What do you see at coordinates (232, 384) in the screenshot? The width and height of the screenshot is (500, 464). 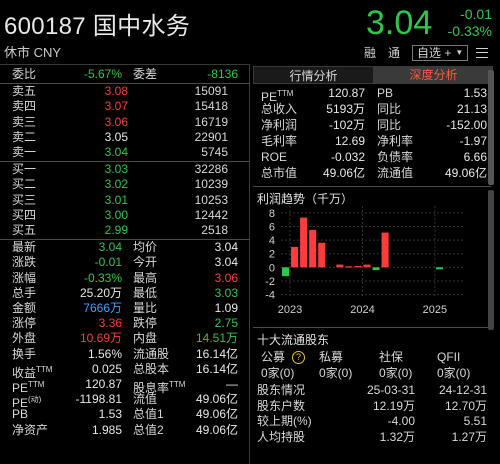 I see `quote-value: —` at bounding box center [232, 384].